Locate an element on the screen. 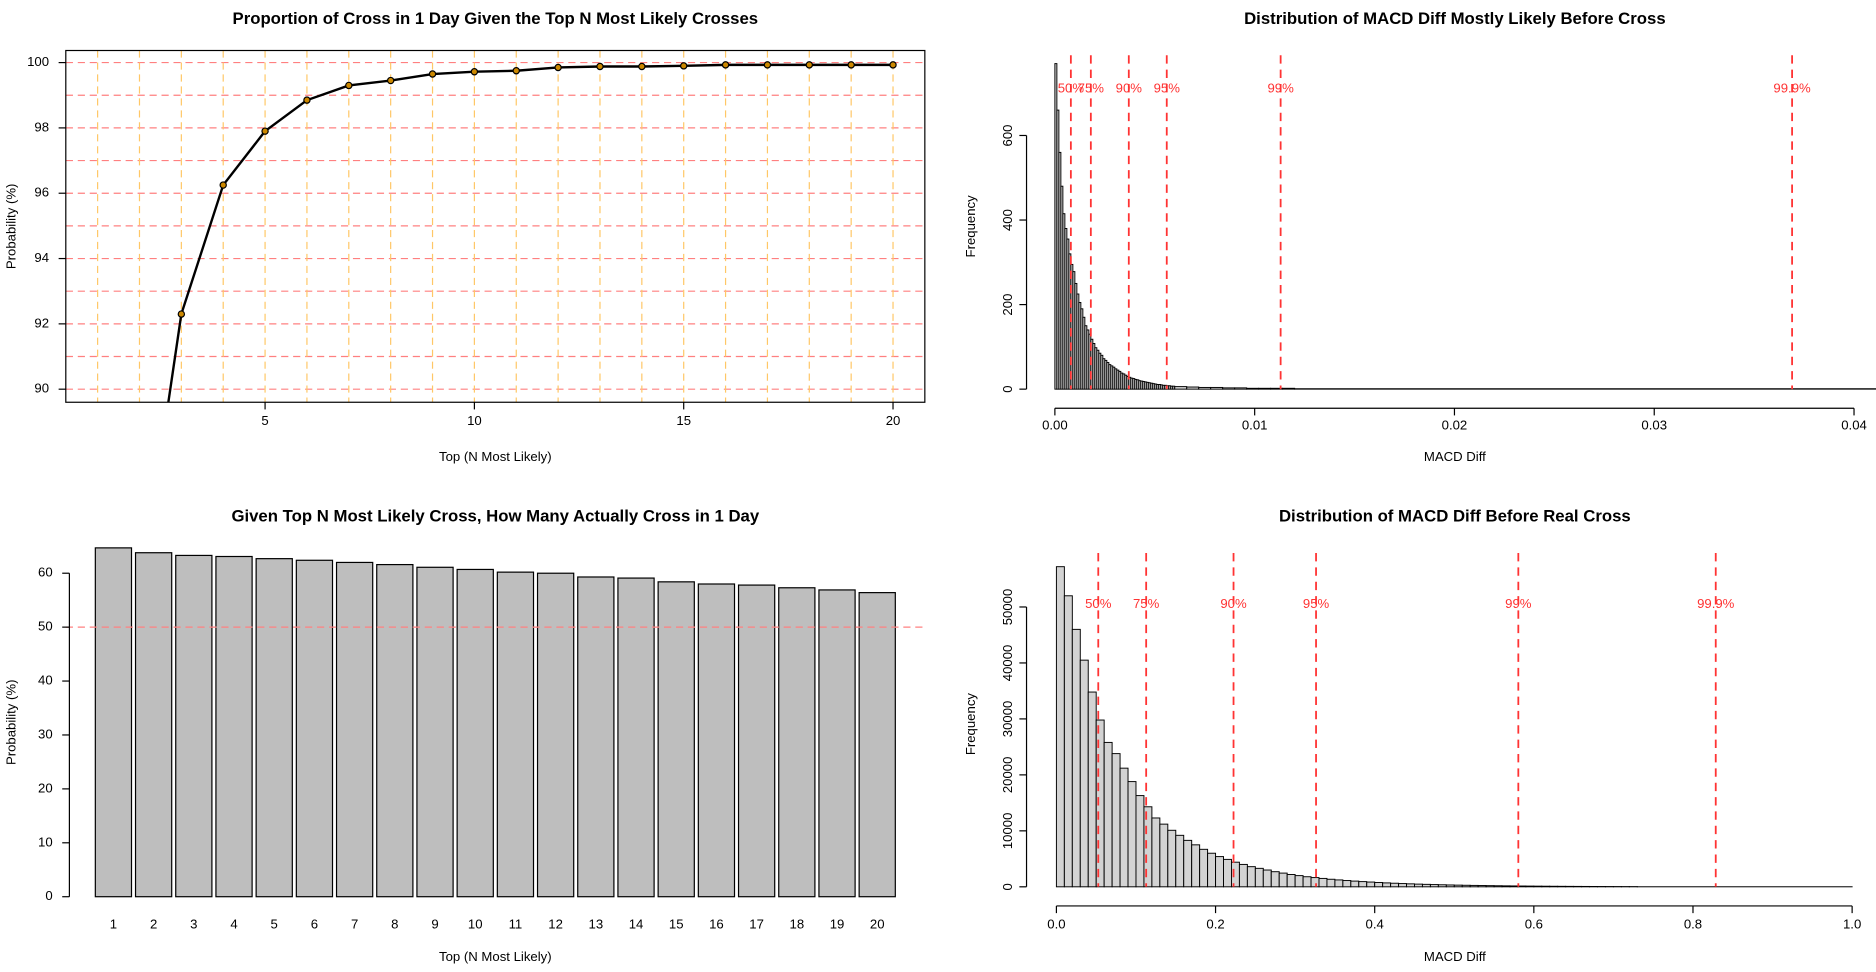 The image size is (1876, 972). x-axis-label: Top (N Most Likely) is located at coordinates (495, 956).